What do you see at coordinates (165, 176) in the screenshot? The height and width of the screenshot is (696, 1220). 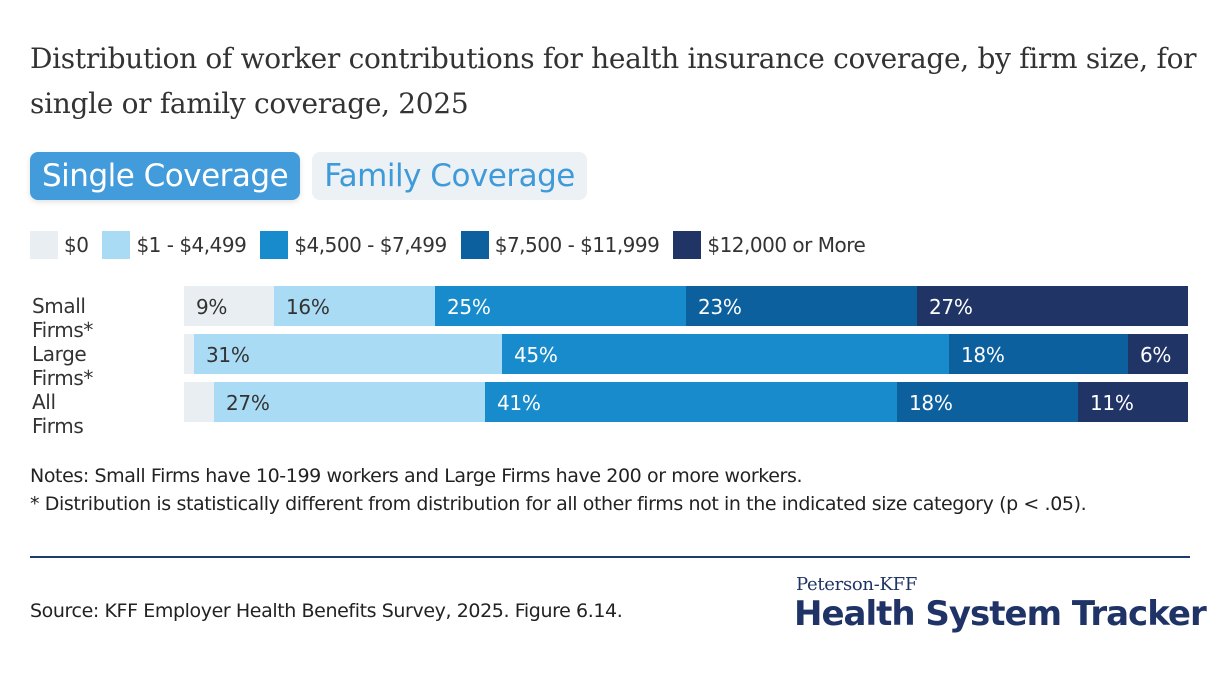 I see `tab-single-coverage: Single Coverage` at bounding box center [165, 176].